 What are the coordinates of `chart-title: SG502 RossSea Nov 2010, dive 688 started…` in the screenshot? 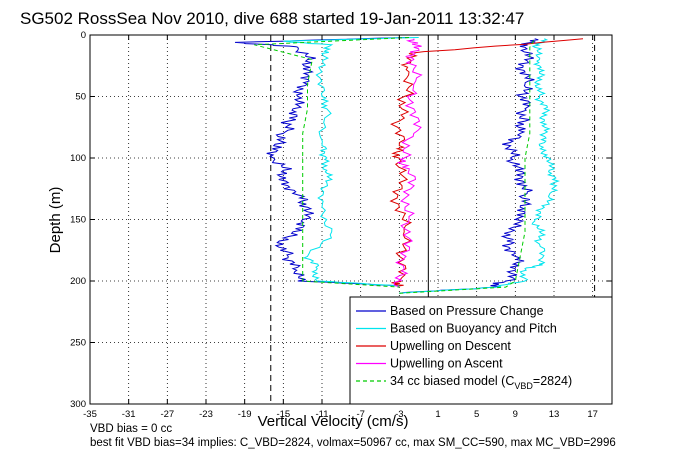 It's located at (272, 18).